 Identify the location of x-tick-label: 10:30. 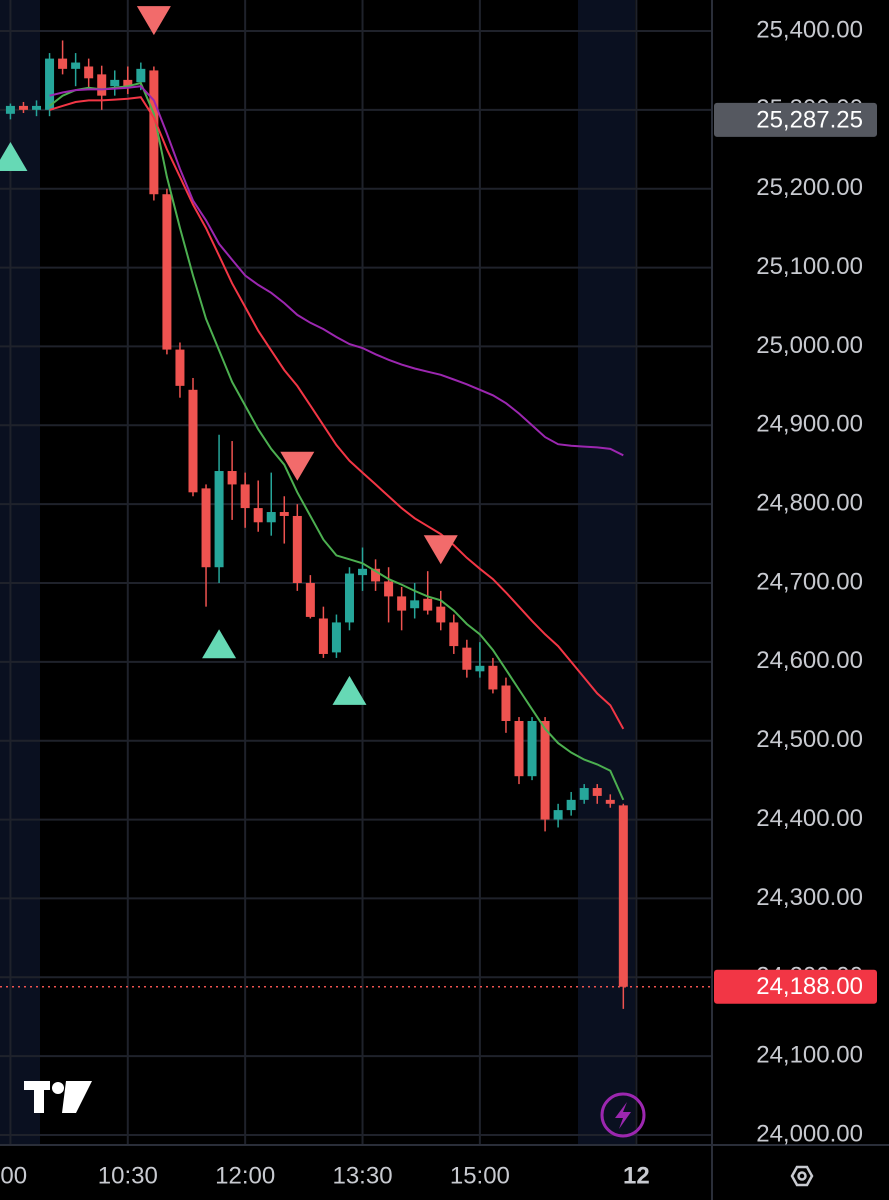
(128, 1175).